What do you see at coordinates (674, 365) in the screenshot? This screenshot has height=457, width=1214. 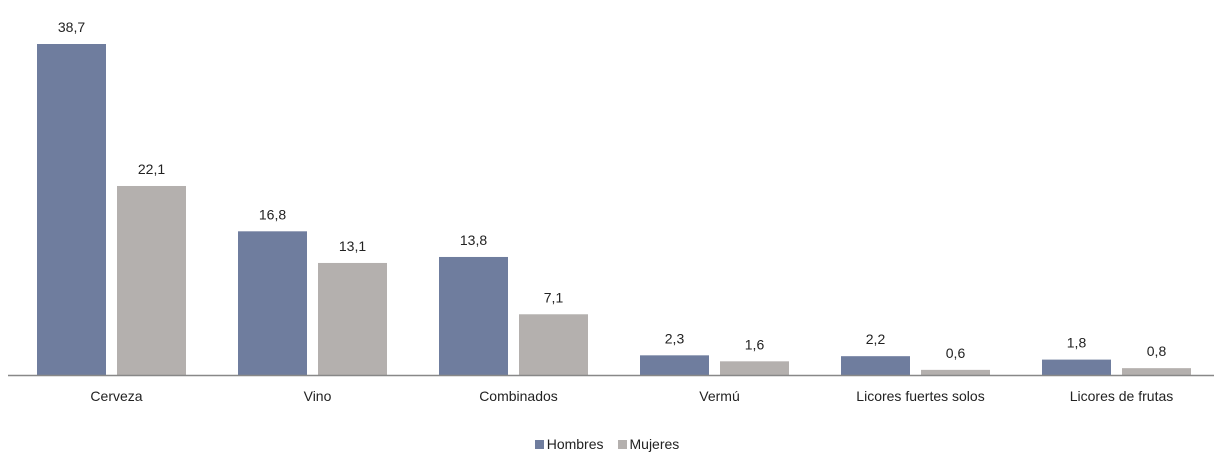 I see `bar-hombres-vermu` at bounding box center [674, 365].